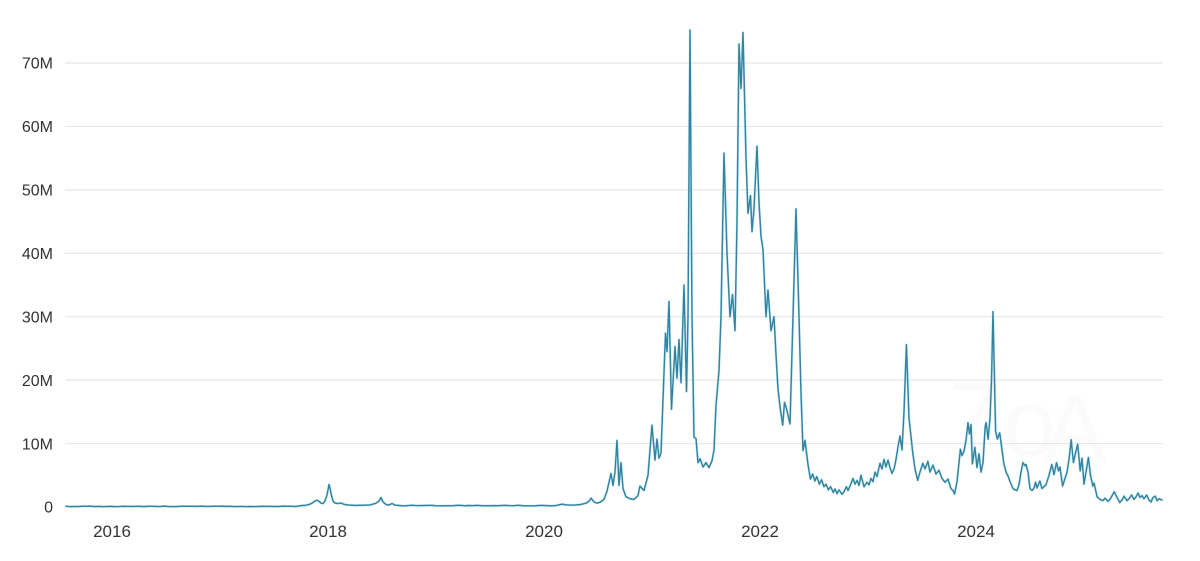 Image resolution: width=1200 pixels, height=561 pixels. I want to click on svg-text: 2022, so click(760, 531).